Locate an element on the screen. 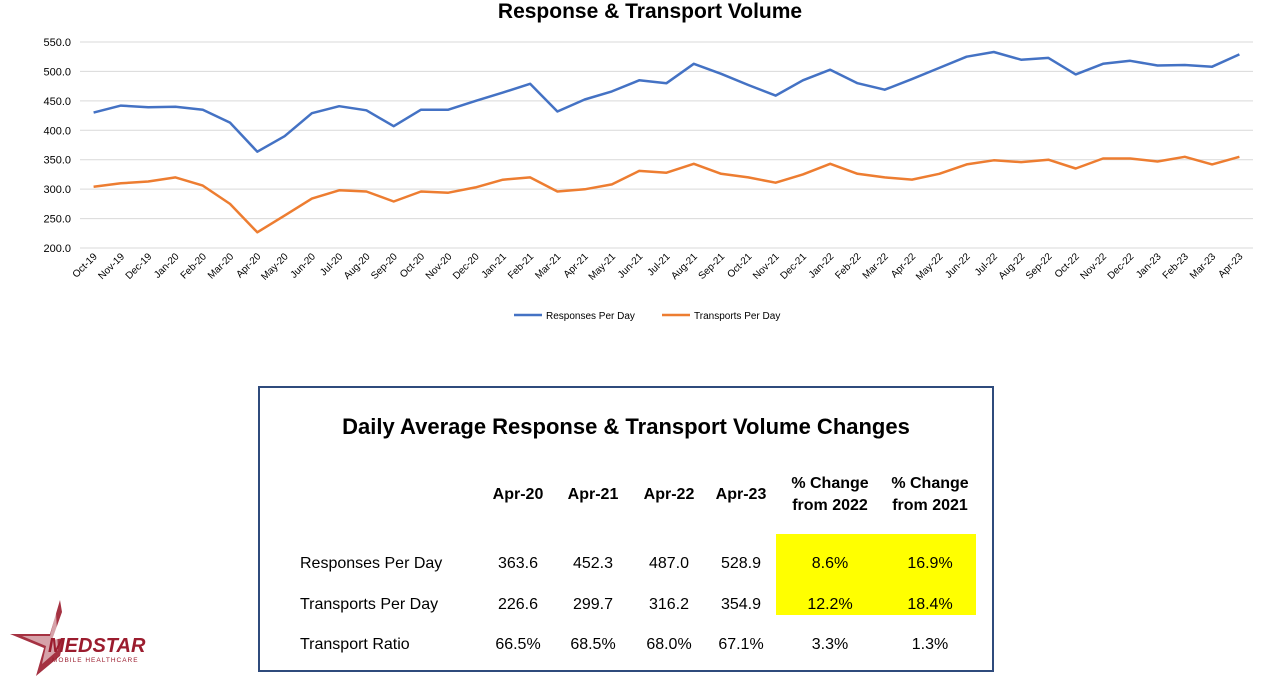 The height and width of the screenshot is (686, 1265). cell: 8.6% is located at coordinates (830, 563).